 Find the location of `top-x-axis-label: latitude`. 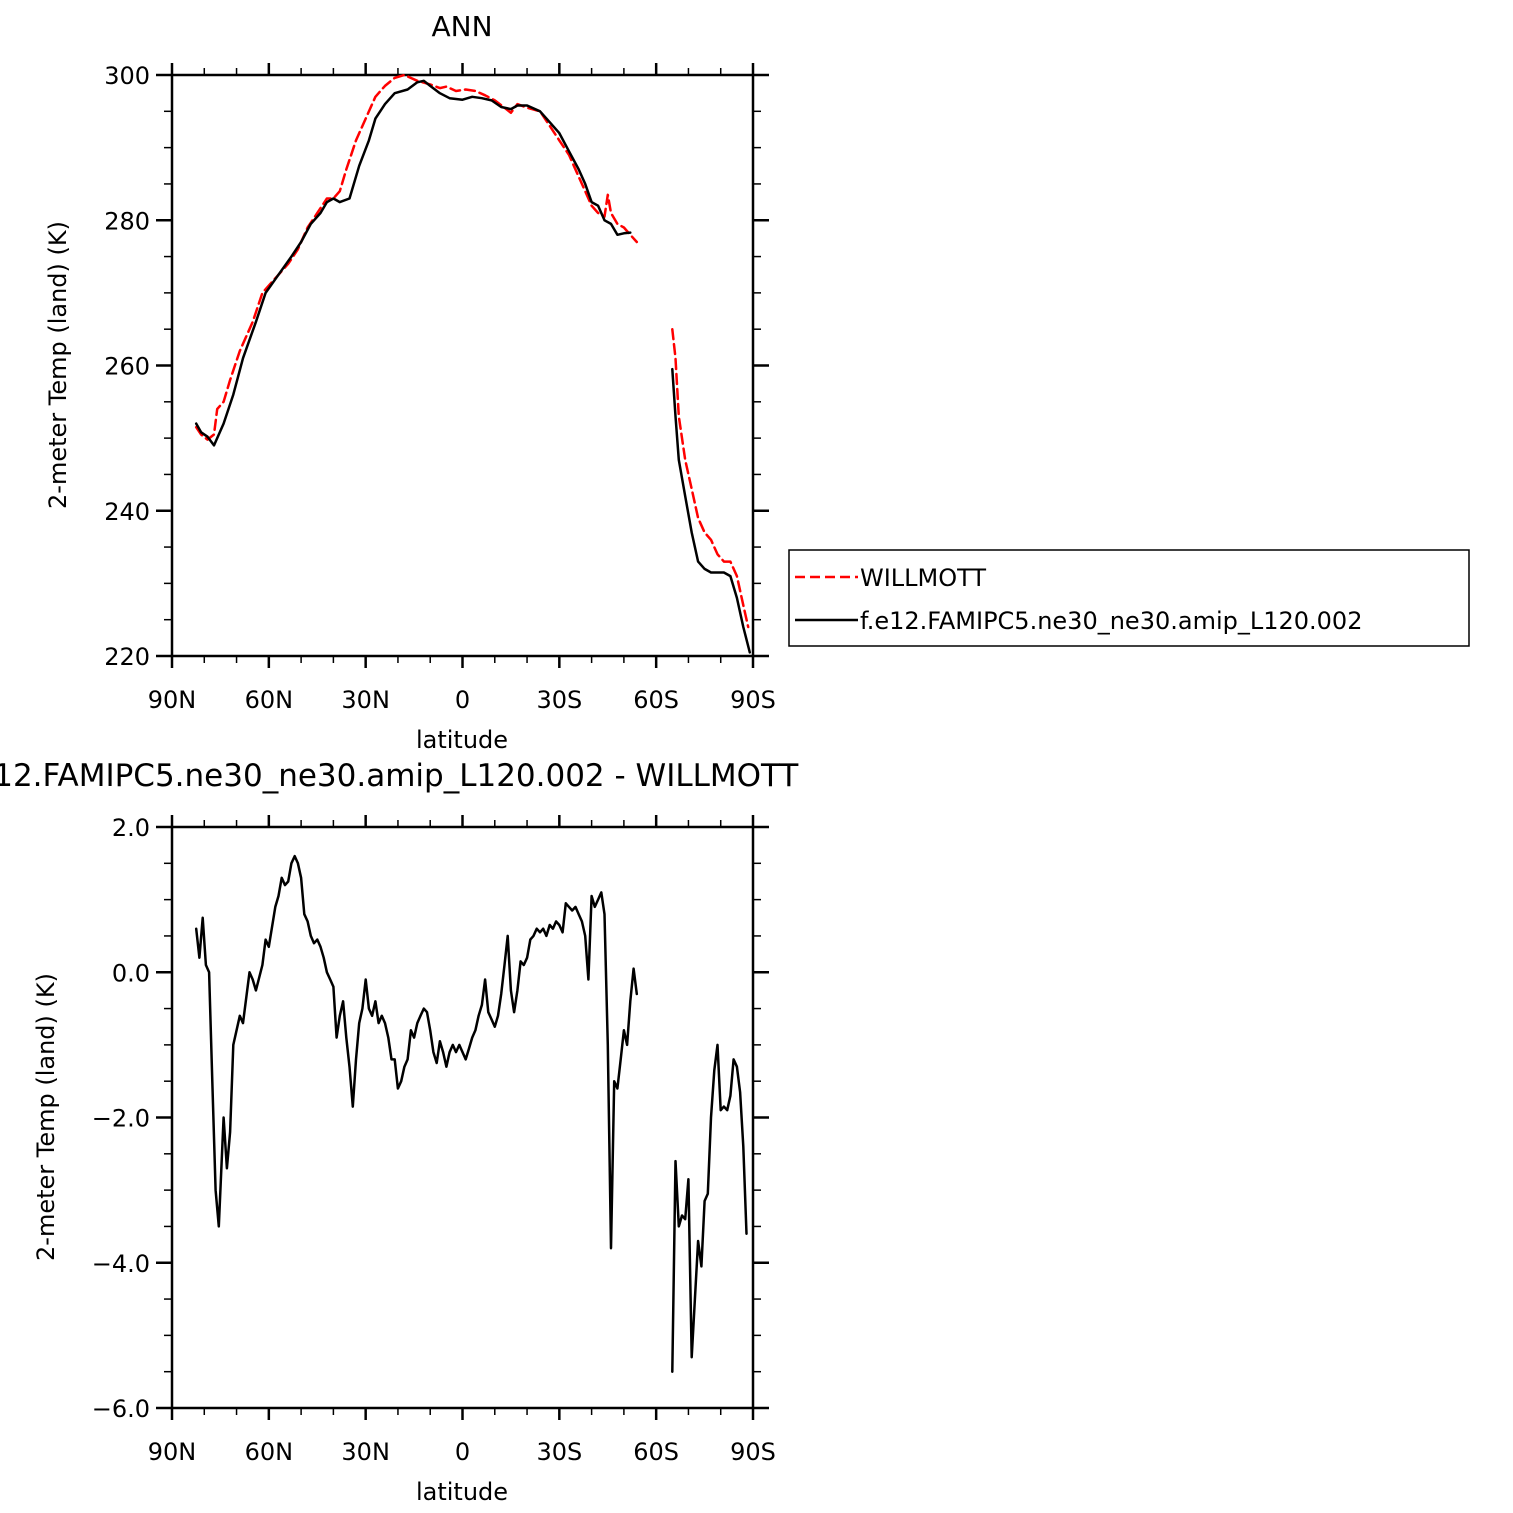

top-x-axis-label: latitude is located at coordinates (462, 740).